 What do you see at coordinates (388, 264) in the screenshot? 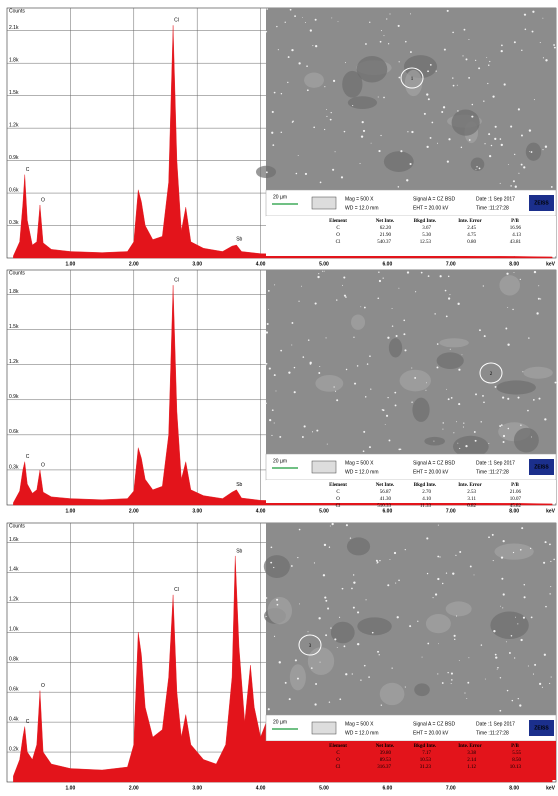
I see `x-tick-label: 6.00` at bounding box center [388, 264].